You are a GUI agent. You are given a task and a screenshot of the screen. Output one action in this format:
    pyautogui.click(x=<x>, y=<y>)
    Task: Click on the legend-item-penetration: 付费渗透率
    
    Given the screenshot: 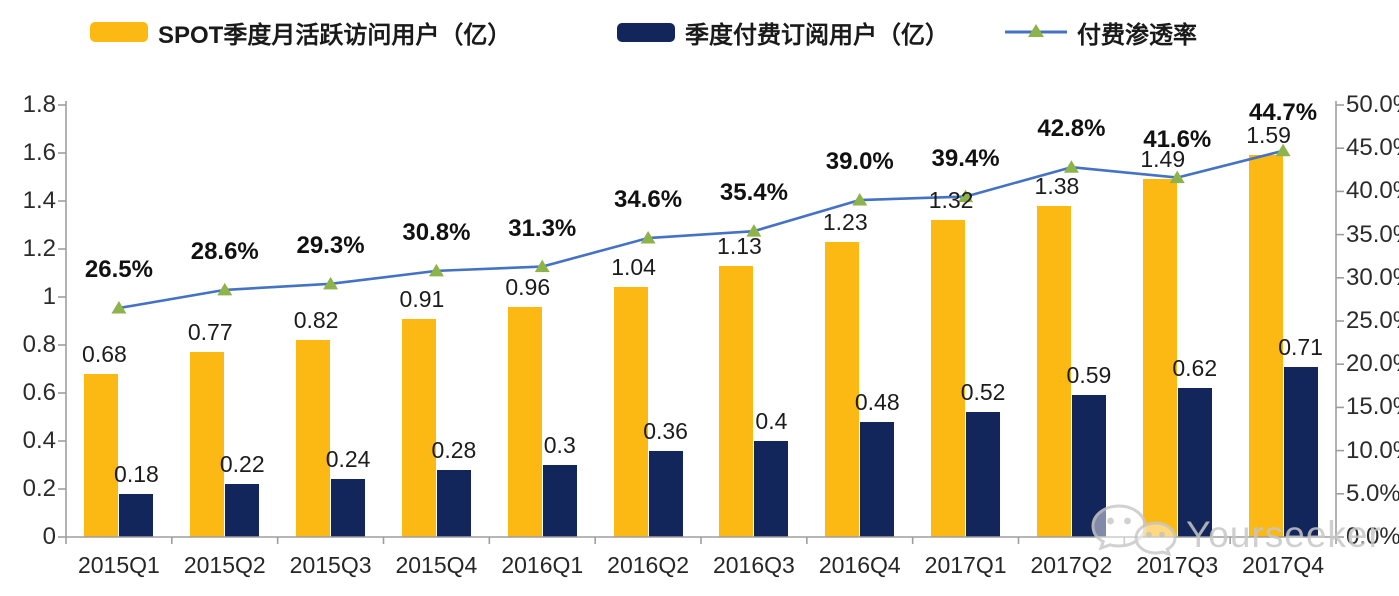 What is the action you would take?
    pyautogui.click(x=1101, y=32)
    